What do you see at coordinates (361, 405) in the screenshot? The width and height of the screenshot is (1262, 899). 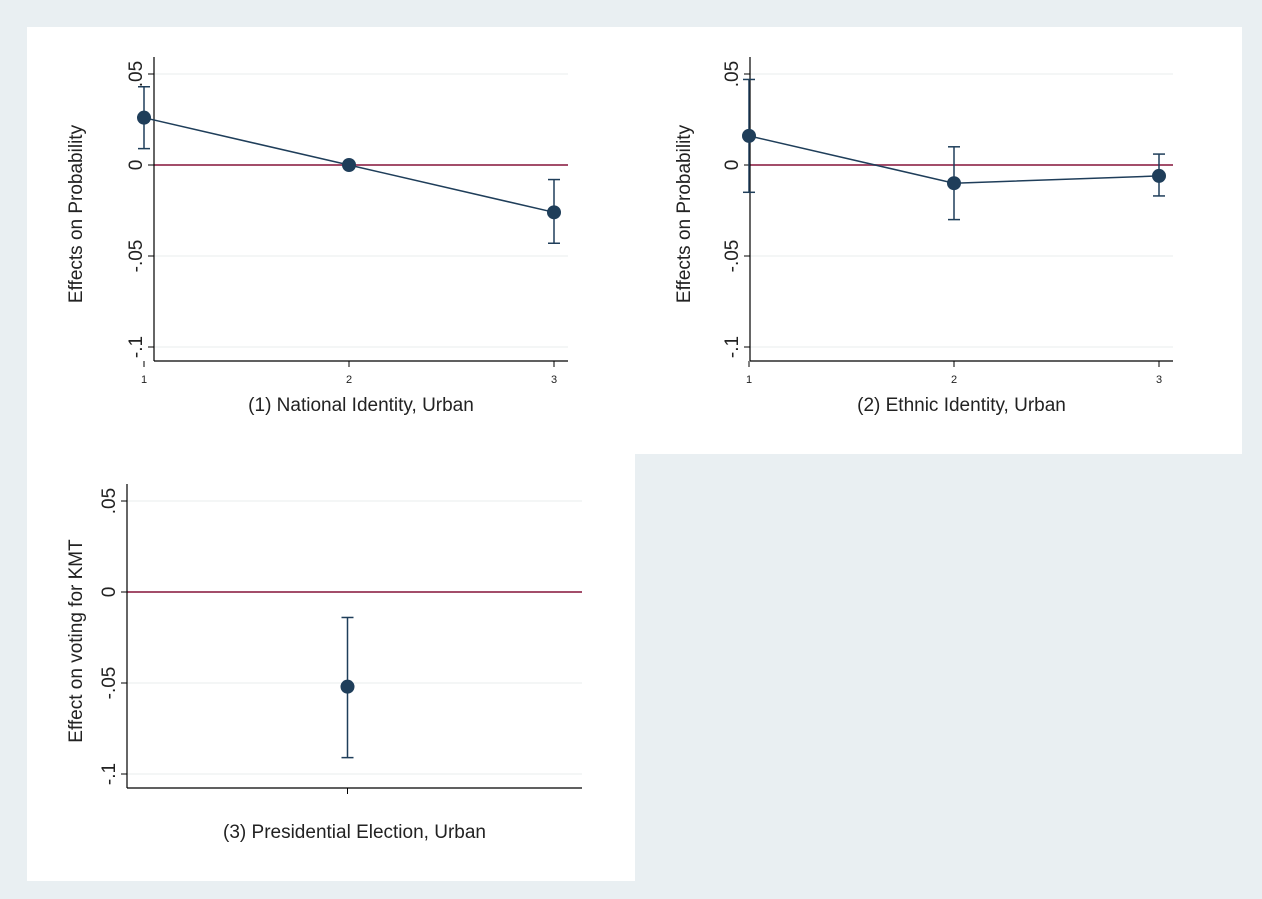 I see `x-axis-title: (1) National Identity, Urban` at bounding box center [361, 405].